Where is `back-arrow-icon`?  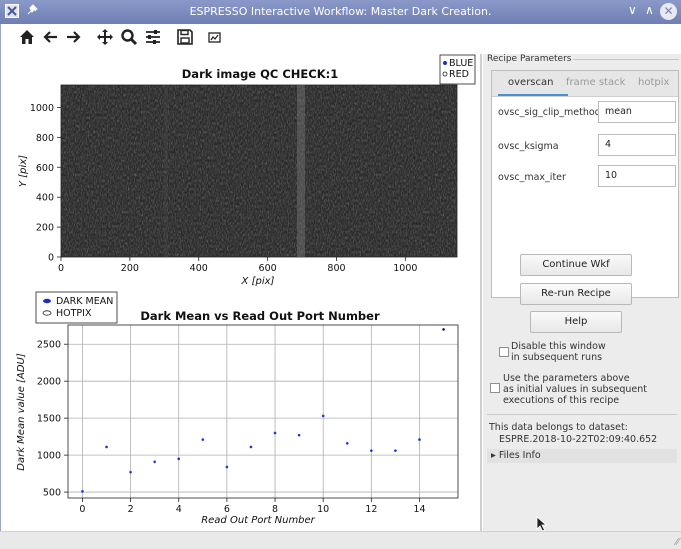
back-arrow-icon is located at coordinates (51, 40).